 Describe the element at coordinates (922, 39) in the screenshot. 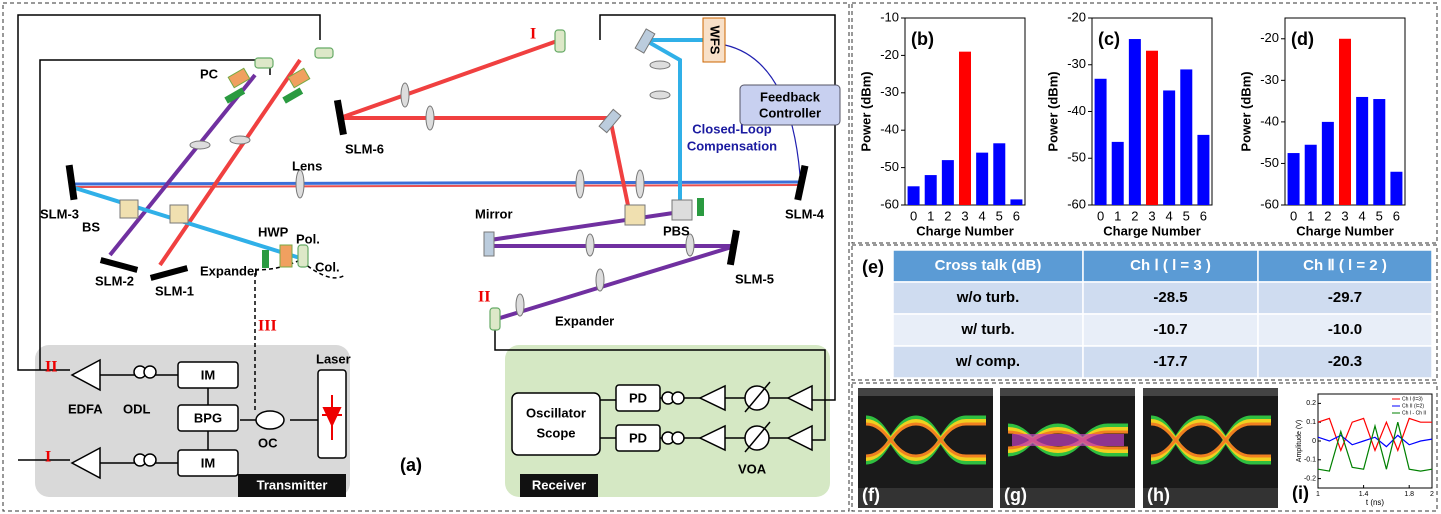

I see `chart-title: (b)` at that location.